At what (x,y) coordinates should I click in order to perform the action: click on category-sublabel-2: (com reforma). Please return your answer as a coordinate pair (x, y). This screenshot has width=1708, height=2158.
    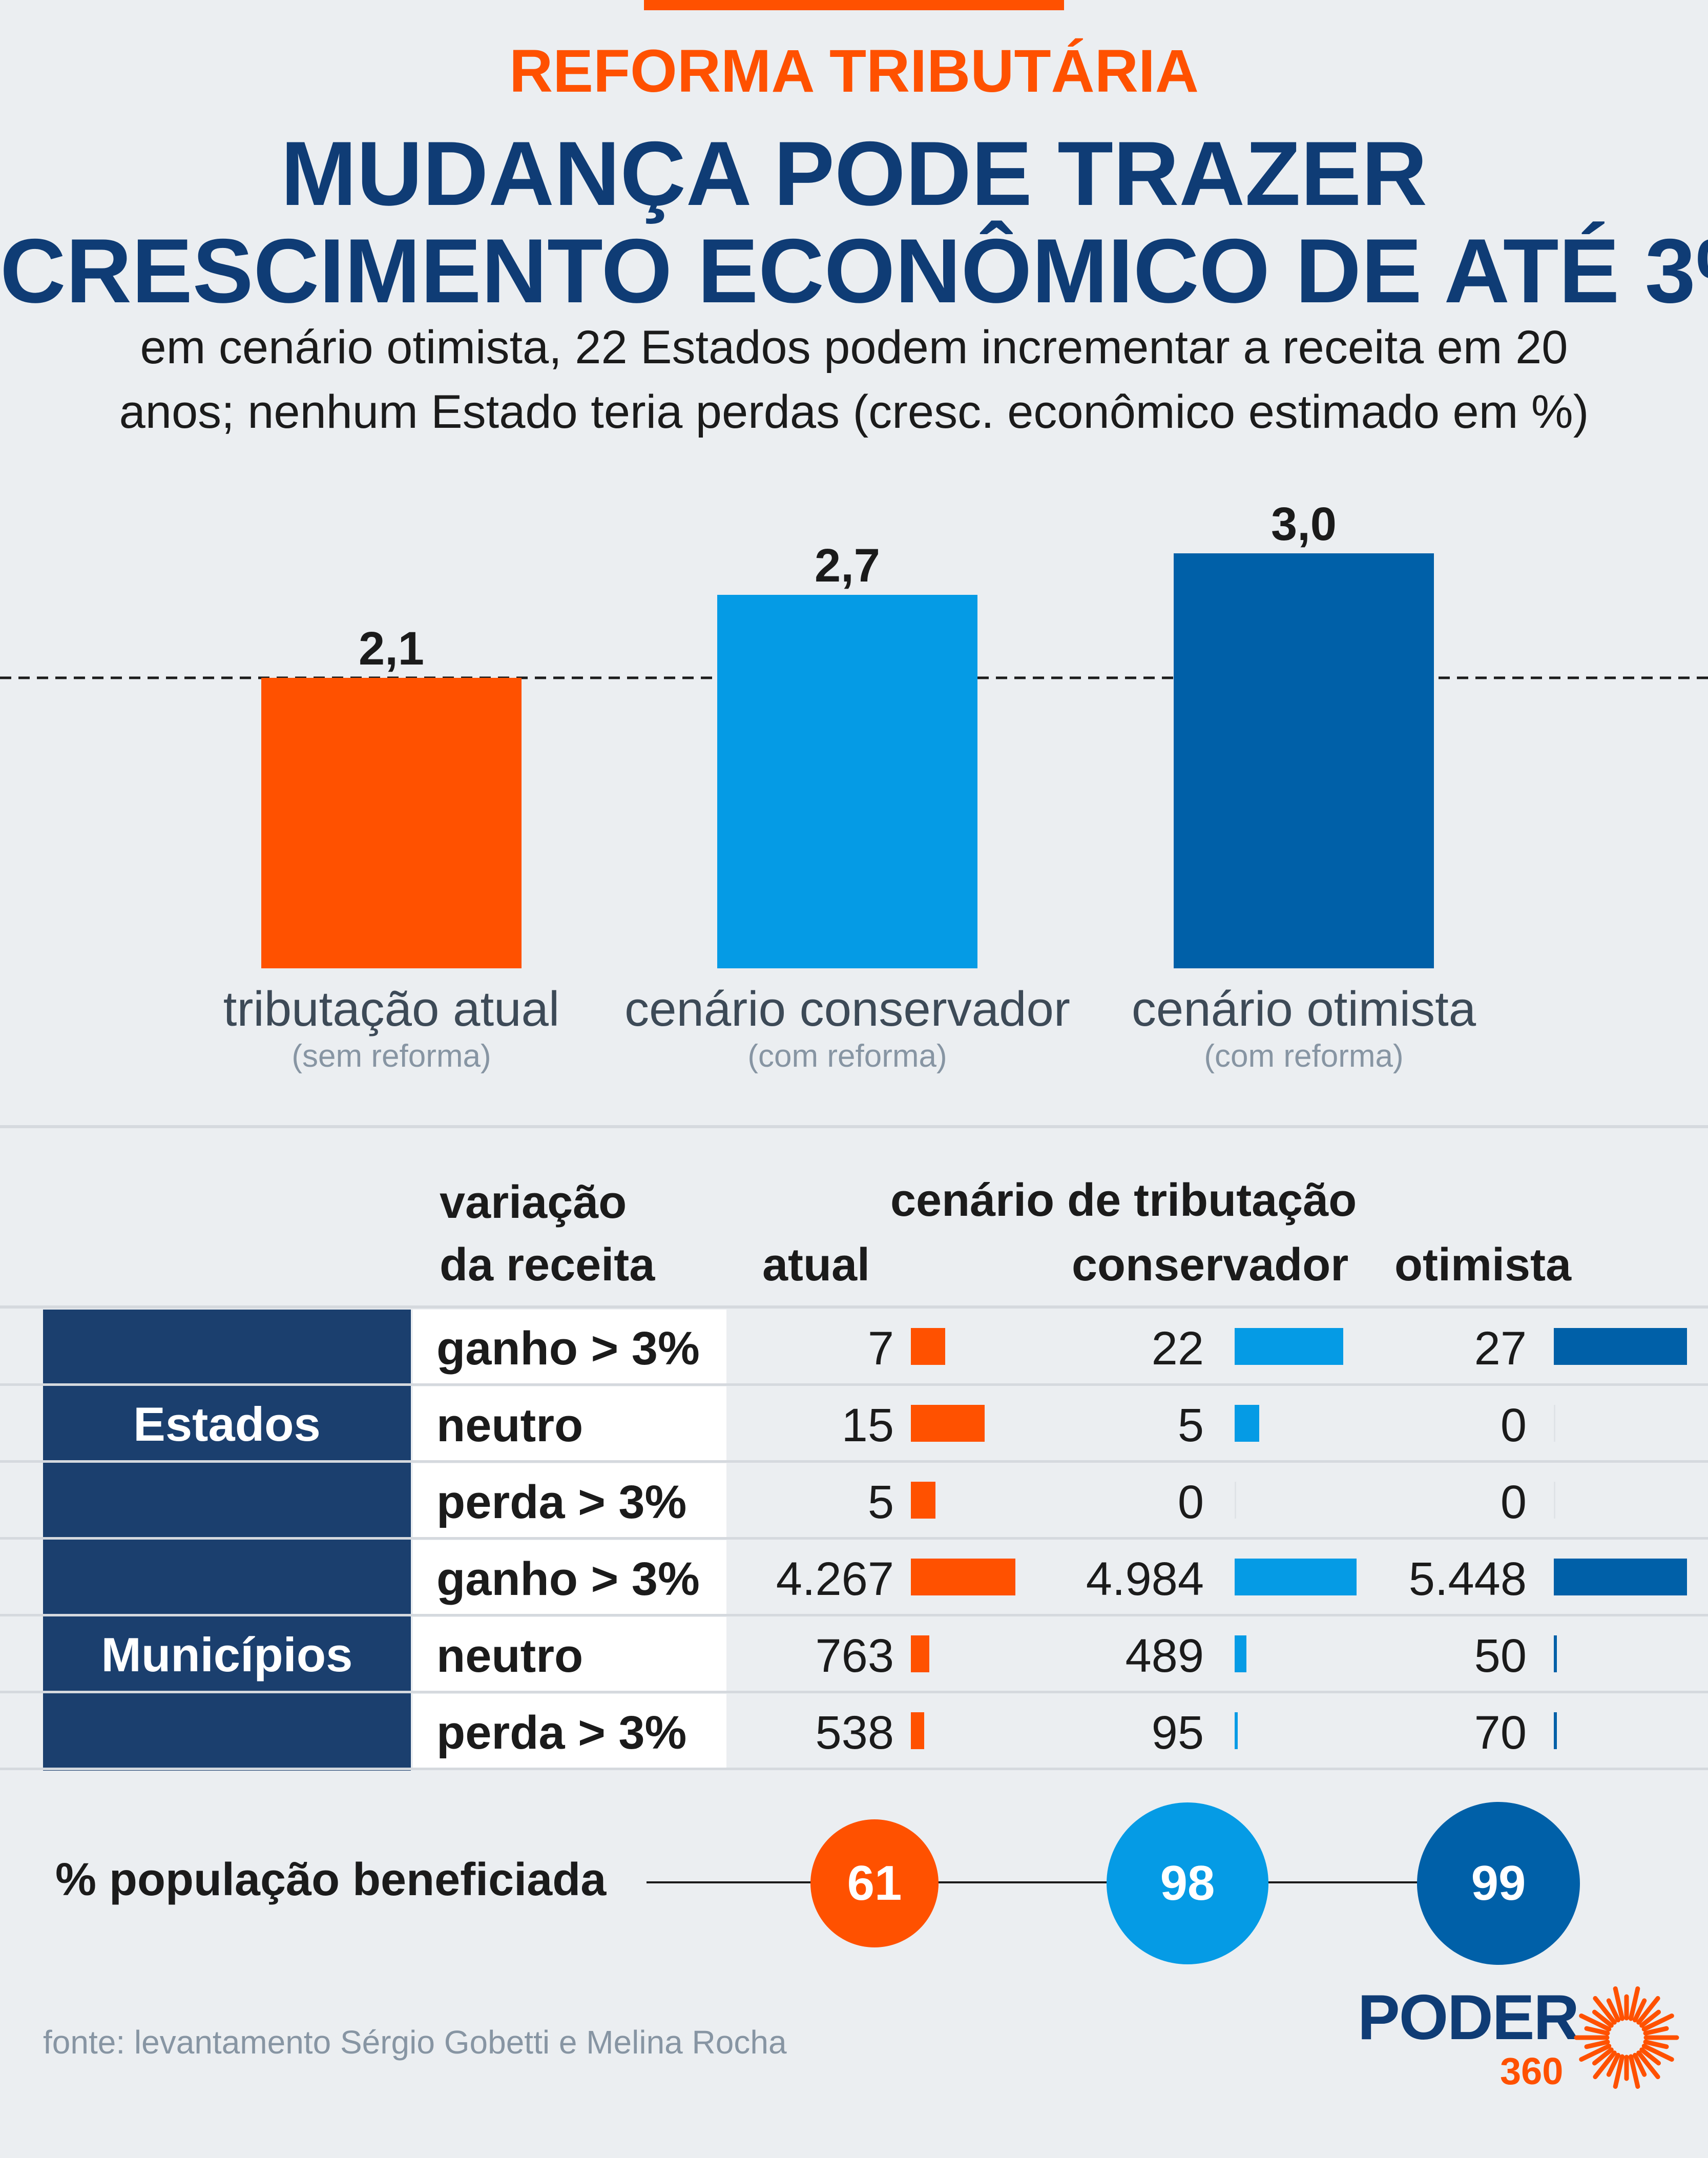
    Looking at the image, I should click on (1303, 1057).